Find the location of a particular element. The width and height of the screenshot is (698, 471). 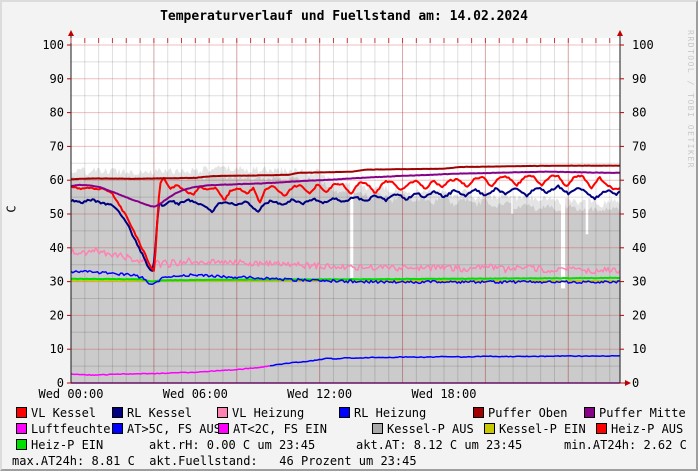

legend-item: RL Kessel is located at coordinates (152, 413).